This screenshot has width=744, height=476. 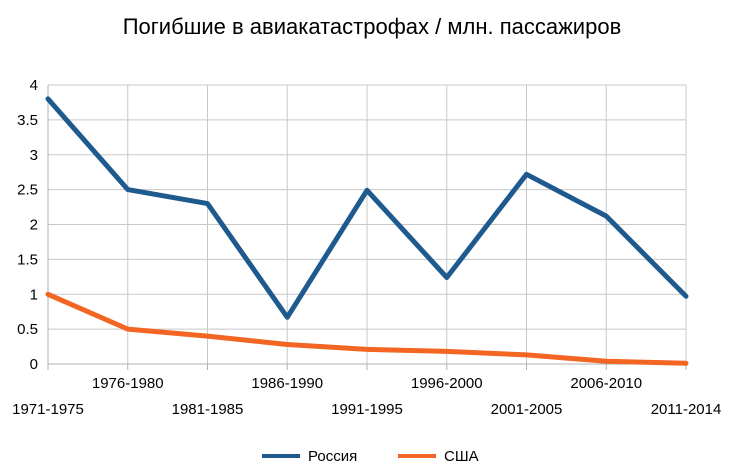 What do you see at coordinates (447, 383) in the screenshot?
I see `x-tick-label: 1996-2000` at bounding box center [447, 383].